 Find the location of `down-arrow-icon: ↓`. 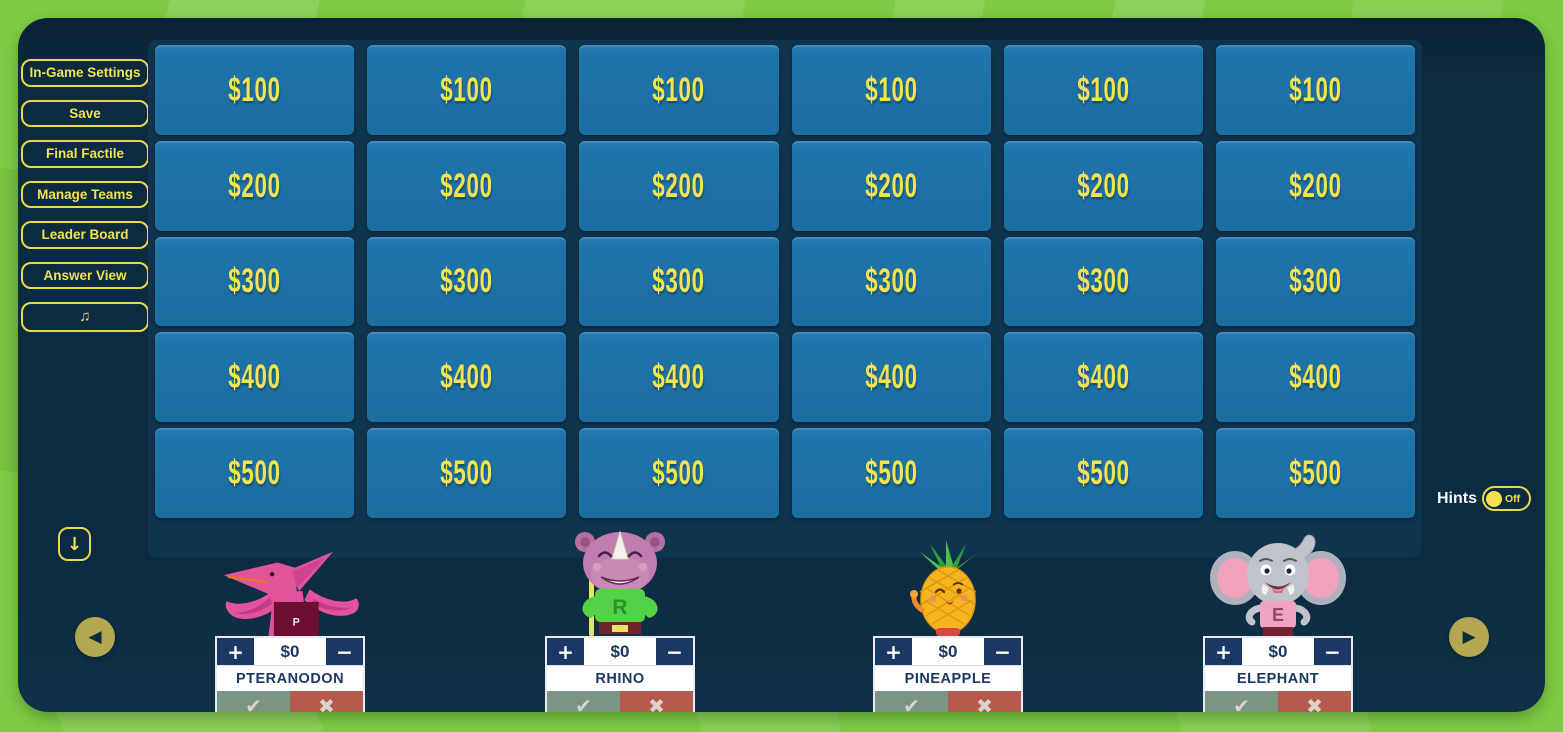

down-arrow-icon: ↓ is located at coordinates (74, 544).